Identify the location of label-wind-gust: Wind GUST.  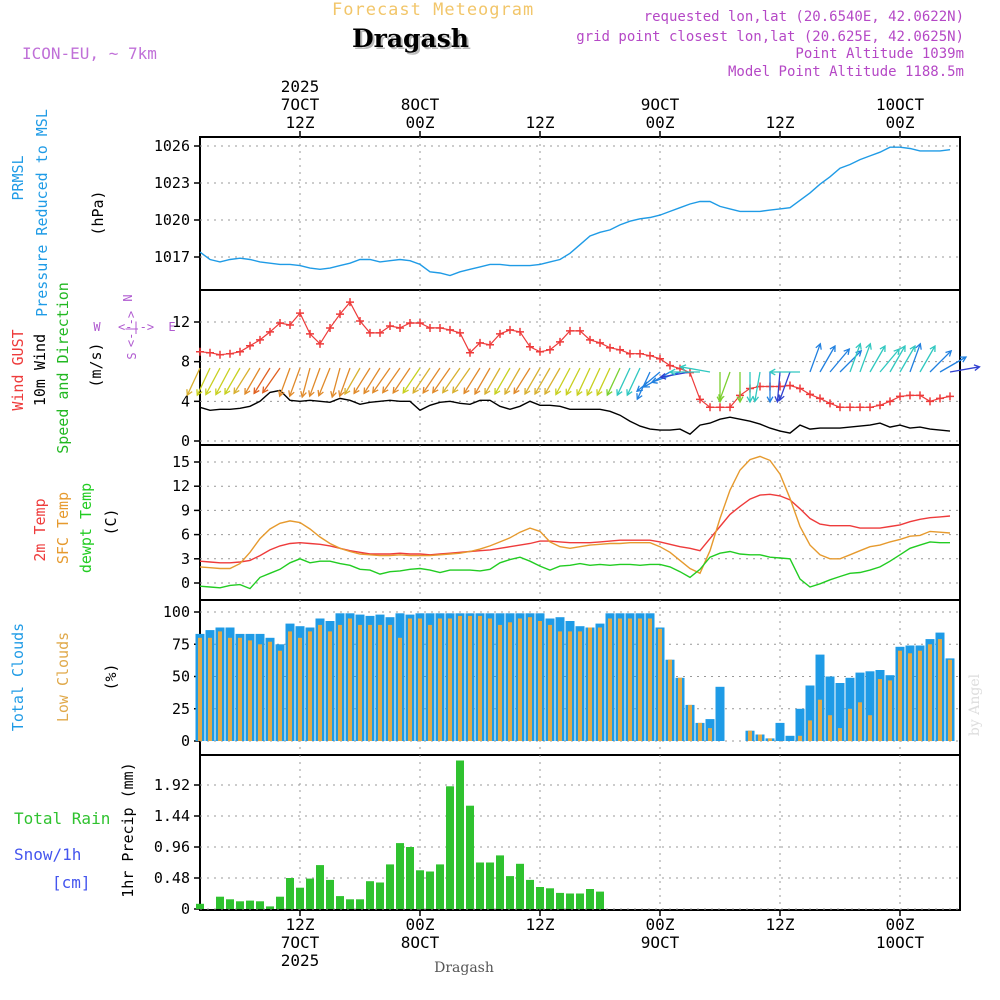
(18, 369).